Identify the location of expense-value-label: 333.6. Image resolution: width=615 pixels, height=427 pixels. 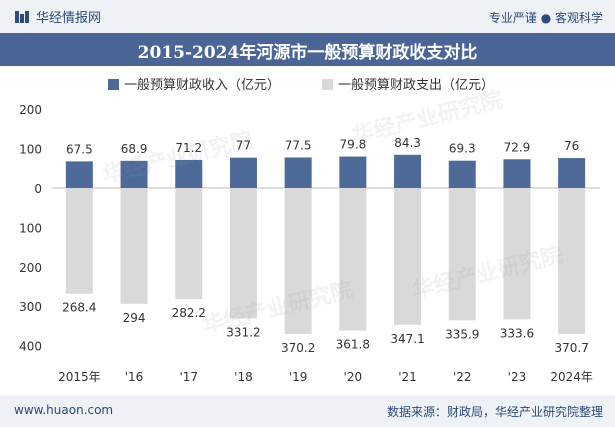
(517, 333).